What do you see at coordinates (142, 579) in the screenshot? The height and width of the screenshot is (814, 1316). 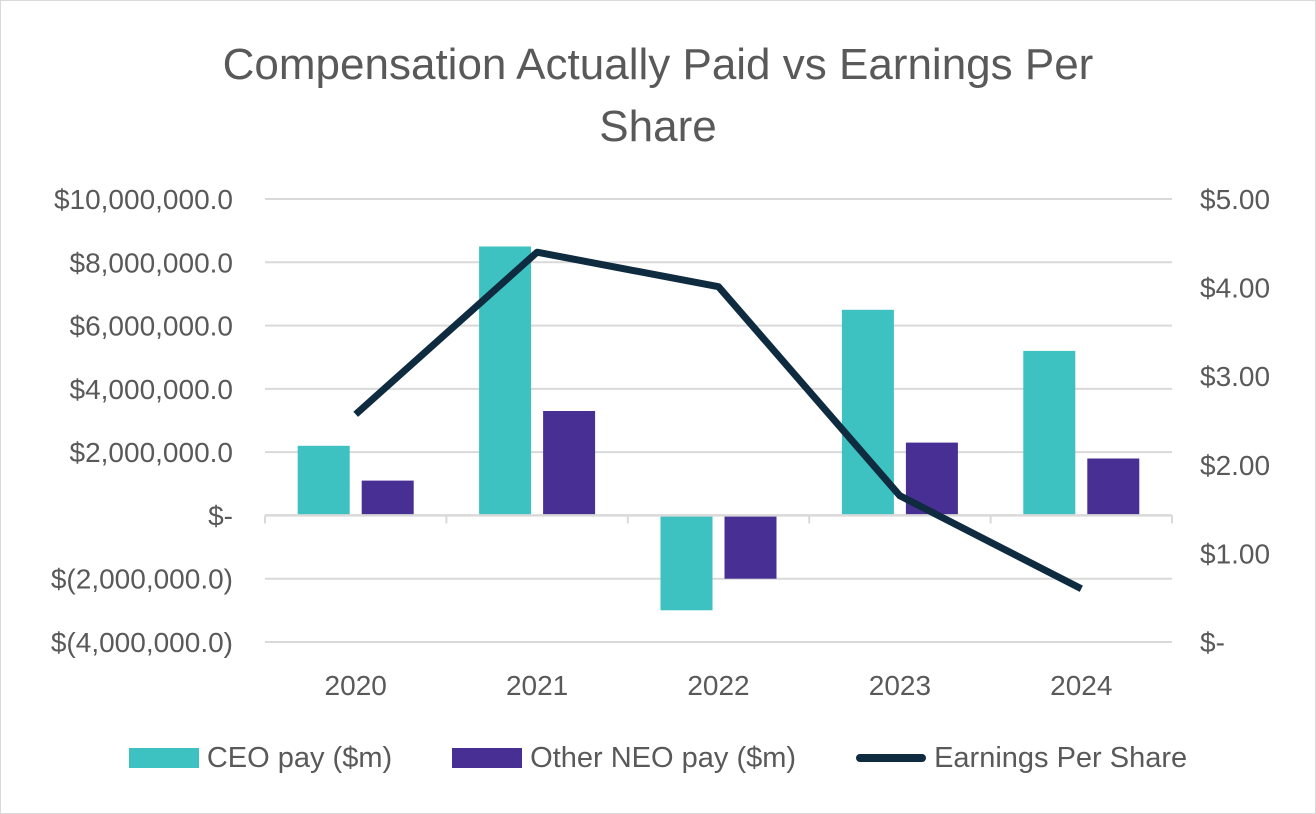 I see `y-left-tick-label: $(2,000,000.0)` at bounding box center [142, 579].